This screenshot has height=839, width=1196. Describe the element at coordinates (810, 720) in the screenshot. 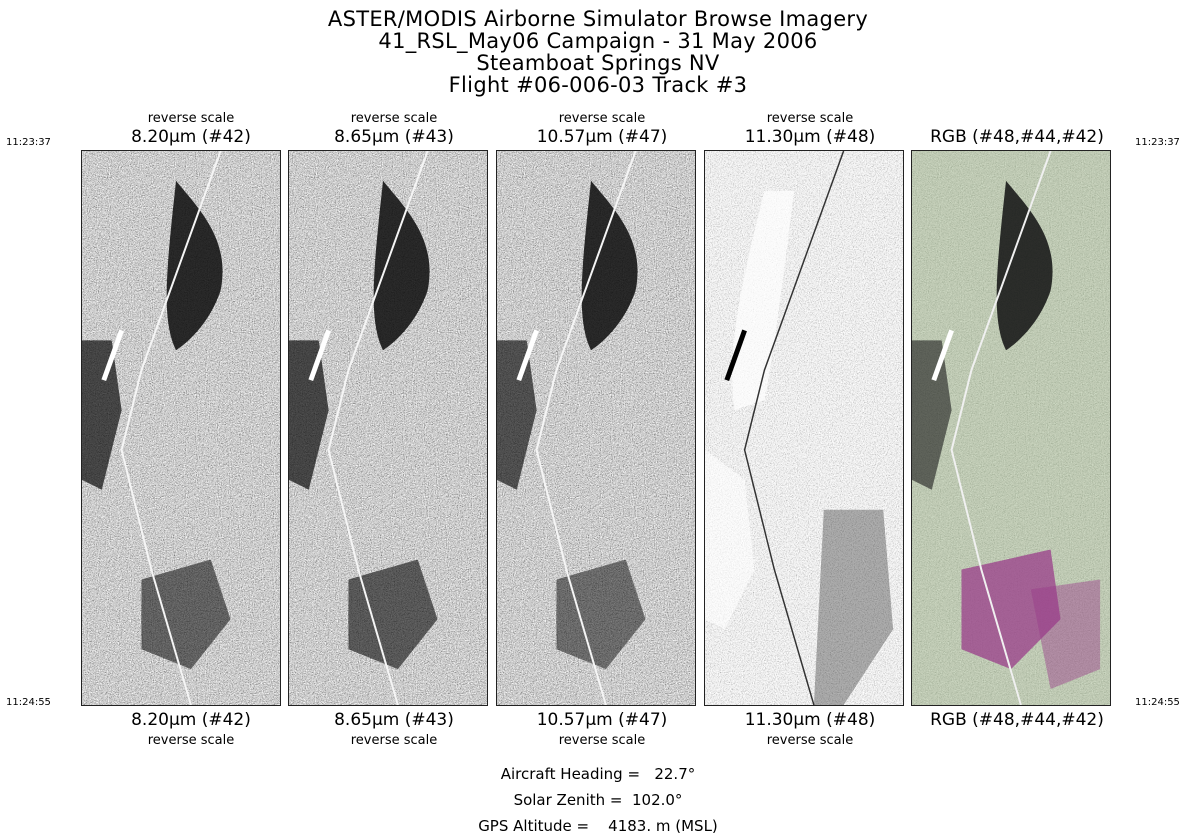

I see `panel-4-bottom-band: 11.30μm (#48)` at that location.